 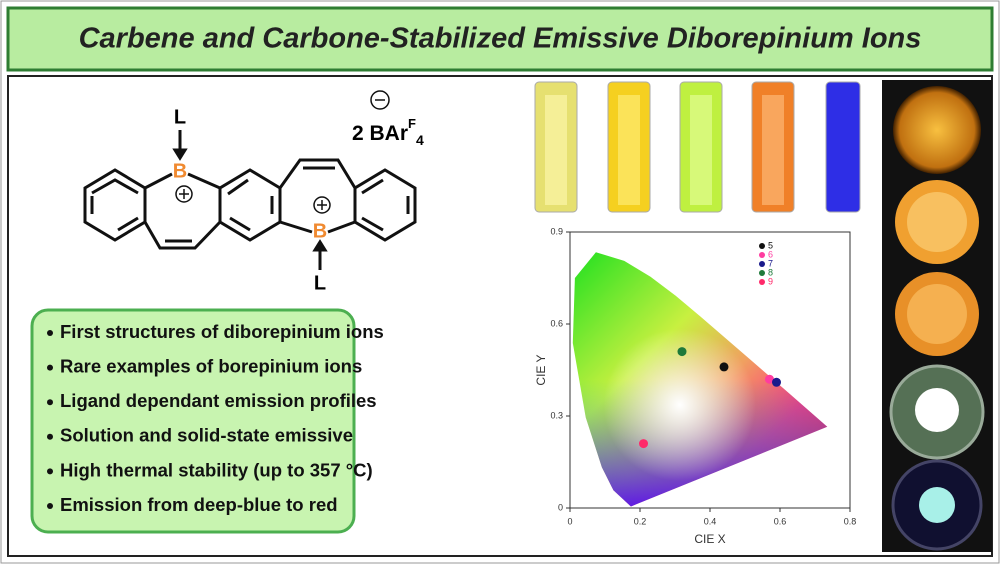 What do you see at coordinates (206, 435) in the screenshot?
I see `bullet-text: Solution and solid-state emissive` at bounding box center [206, 435].